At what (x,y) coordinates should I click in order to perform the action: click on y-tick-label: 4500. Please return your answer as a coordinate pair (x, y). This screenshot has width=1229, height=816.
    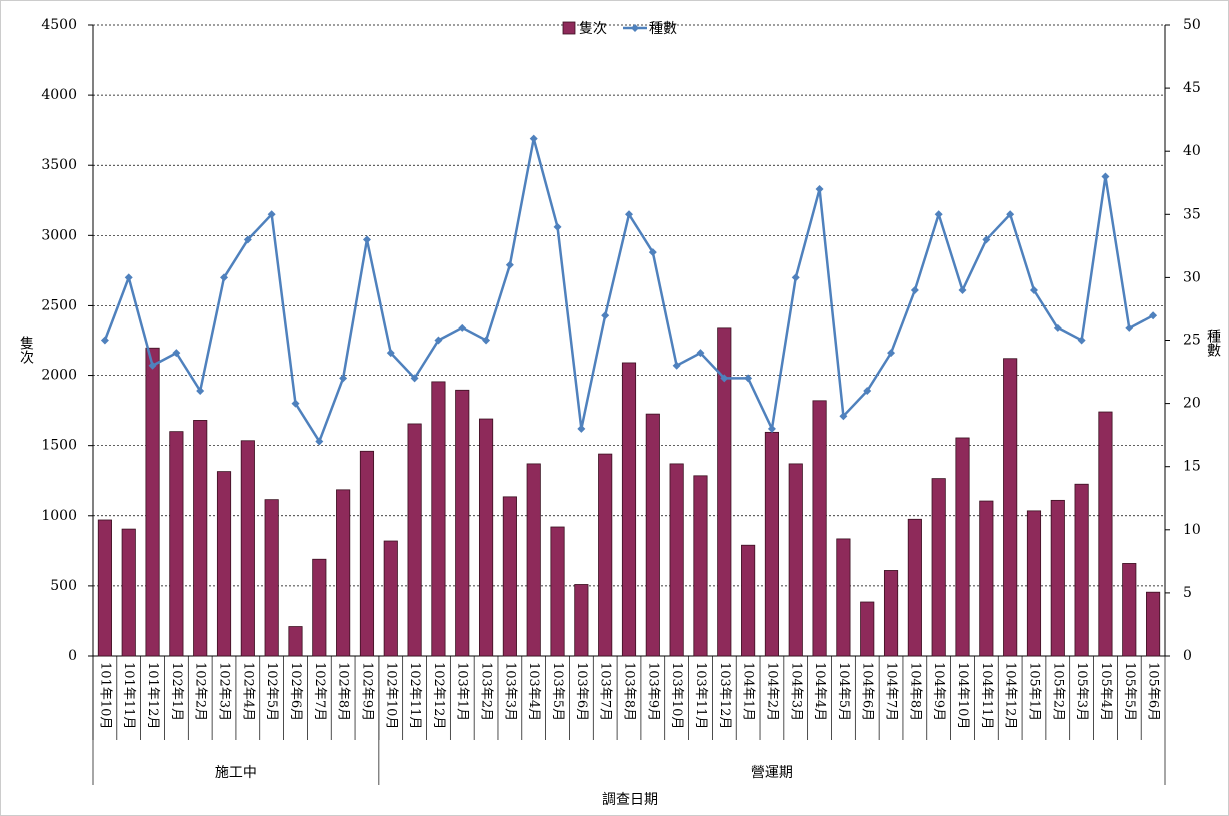
    Looking at the image, I should click on (59, 25).